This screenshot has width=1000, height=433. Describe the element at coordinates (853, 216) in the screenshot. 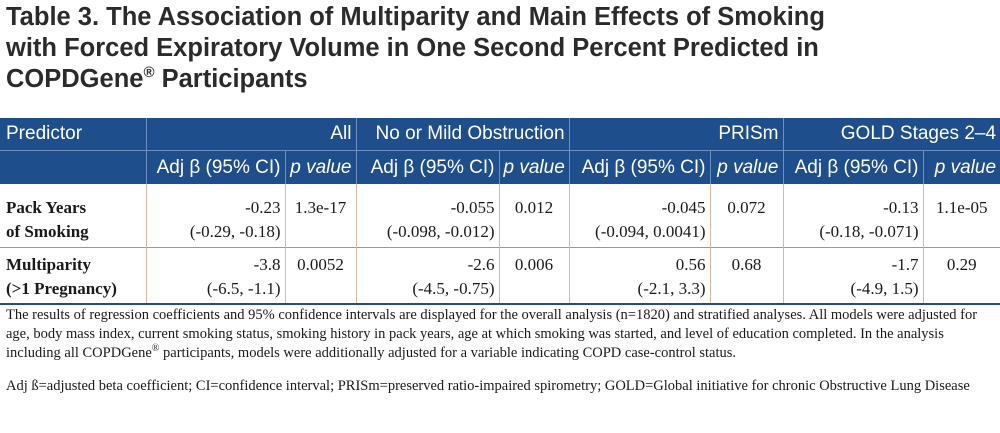

I see `beta-cell: -0.13 (-0.18, -0.071)` at that location.